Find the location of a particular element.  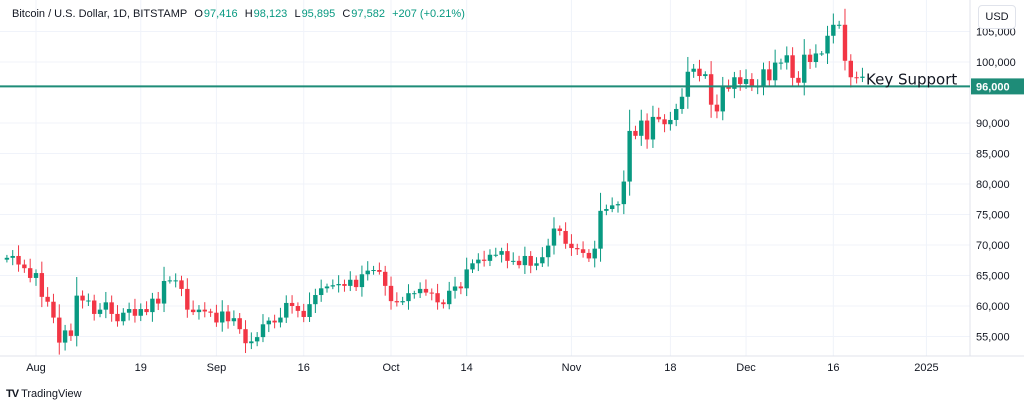

key-support-line: Key Support 96,000 is located at coordinates (512, 82).